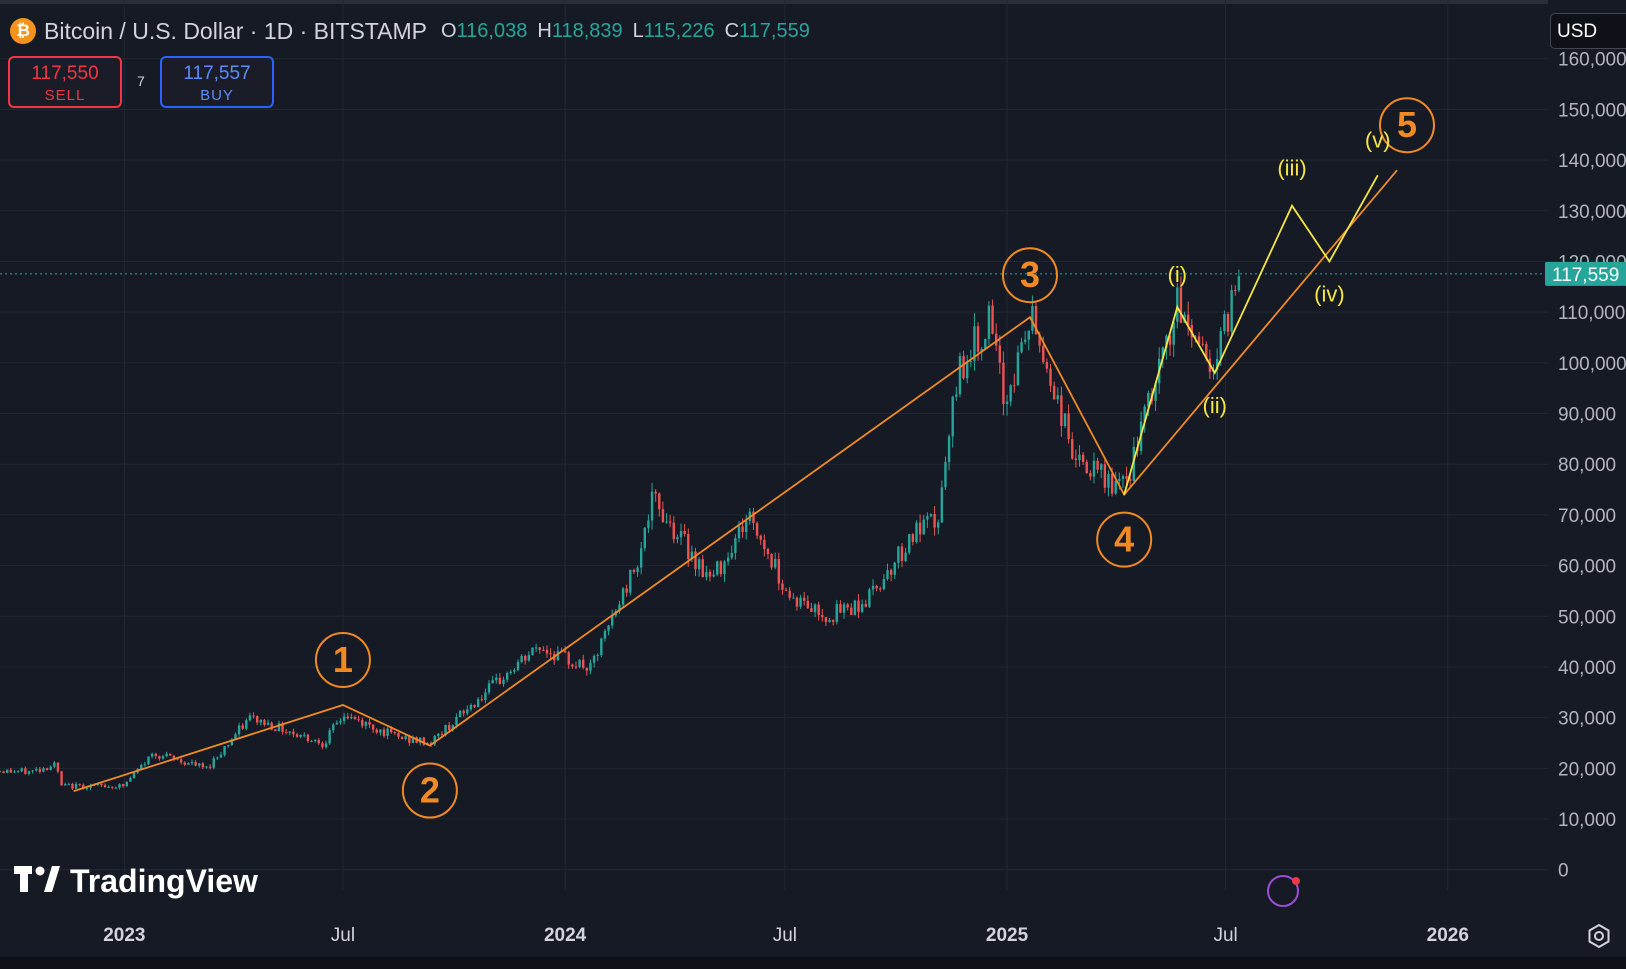 The image size is (1626, 969). Describe the element at coordinates (1592, 212) in the screenshot. I see `y-tick-label: 130,000` at that location.